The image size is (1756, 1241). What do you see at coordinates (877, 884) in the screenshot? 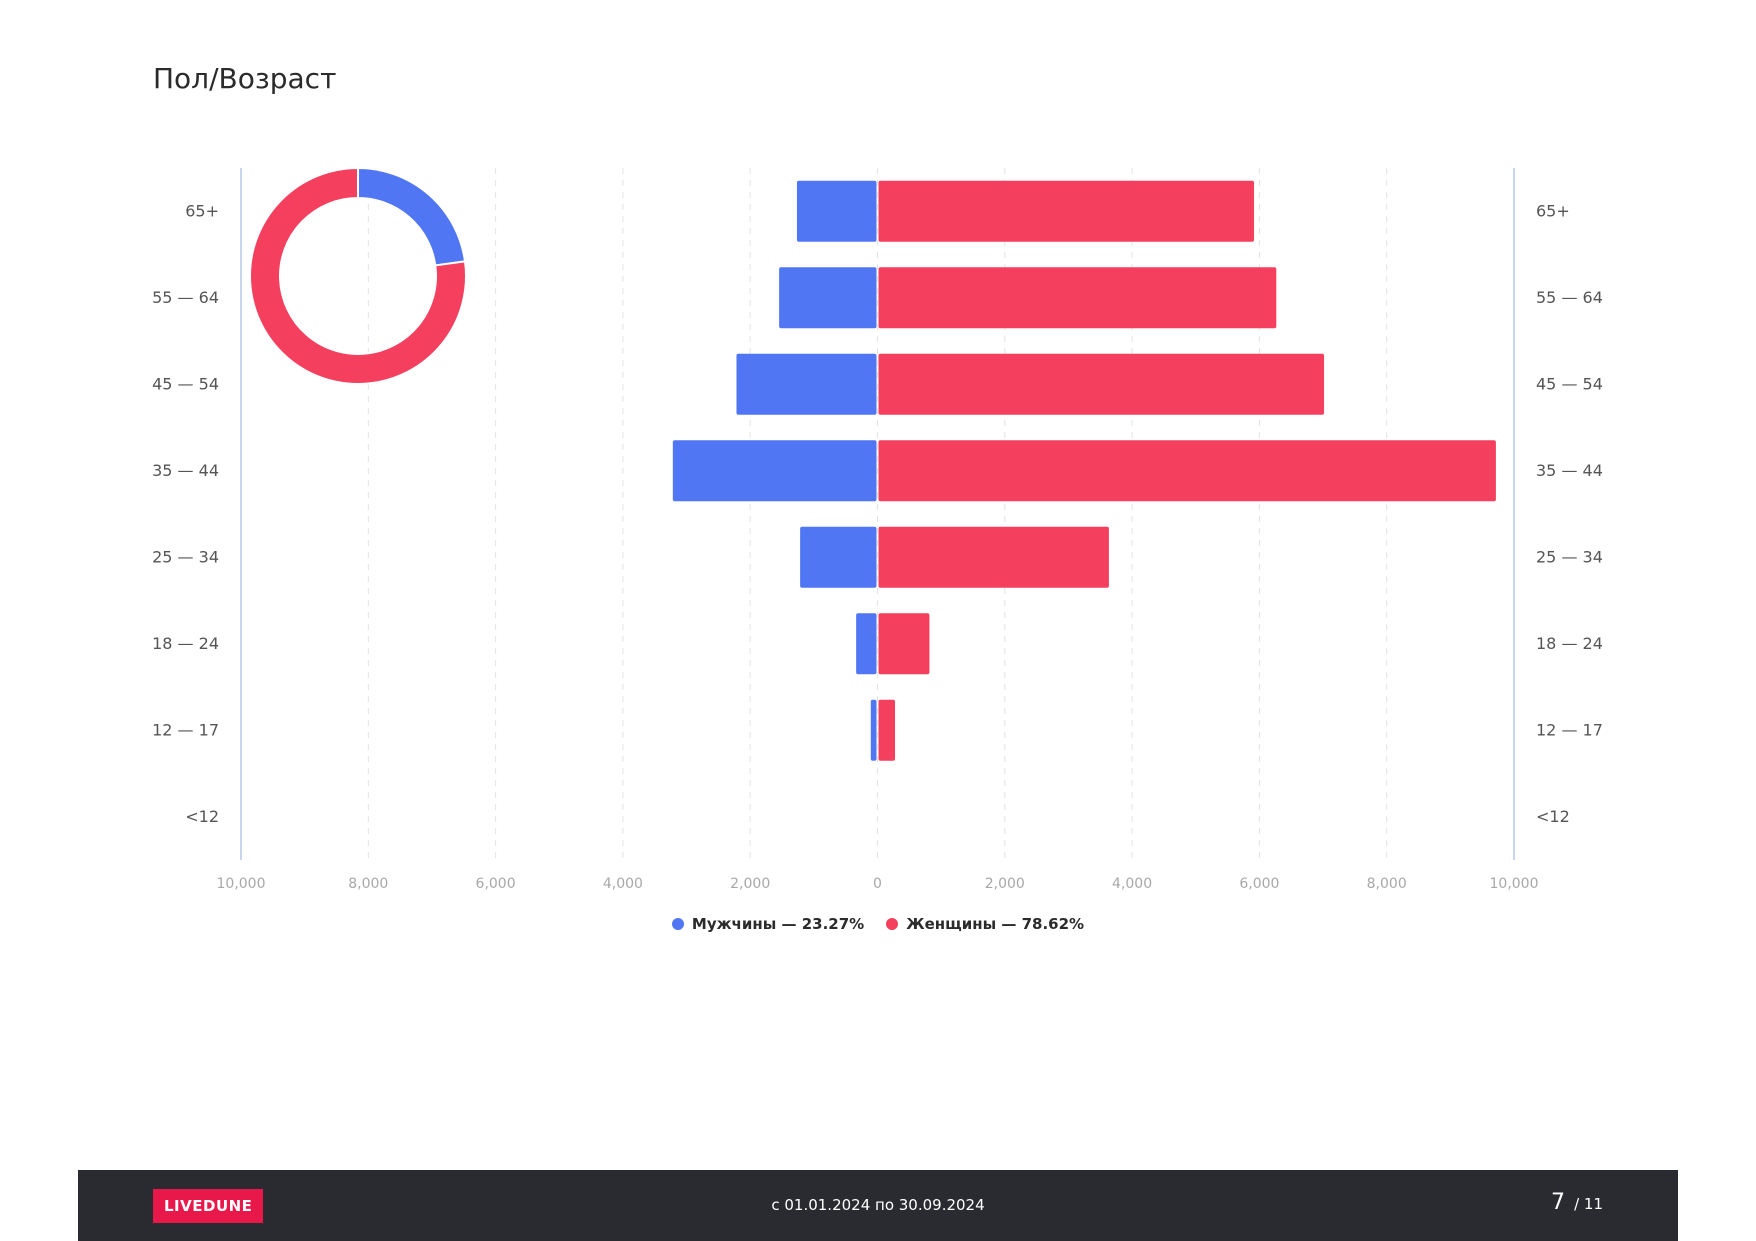
I see `x-tick-label: 0` at bounding box center [877, 884].